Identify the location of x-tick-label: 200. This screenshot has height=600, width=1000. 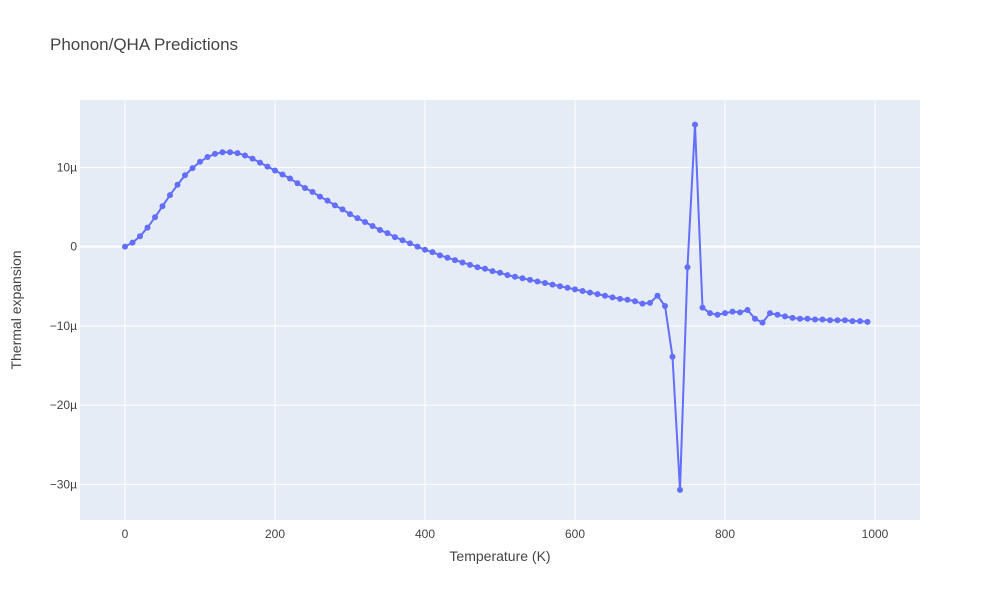
(275, 534).